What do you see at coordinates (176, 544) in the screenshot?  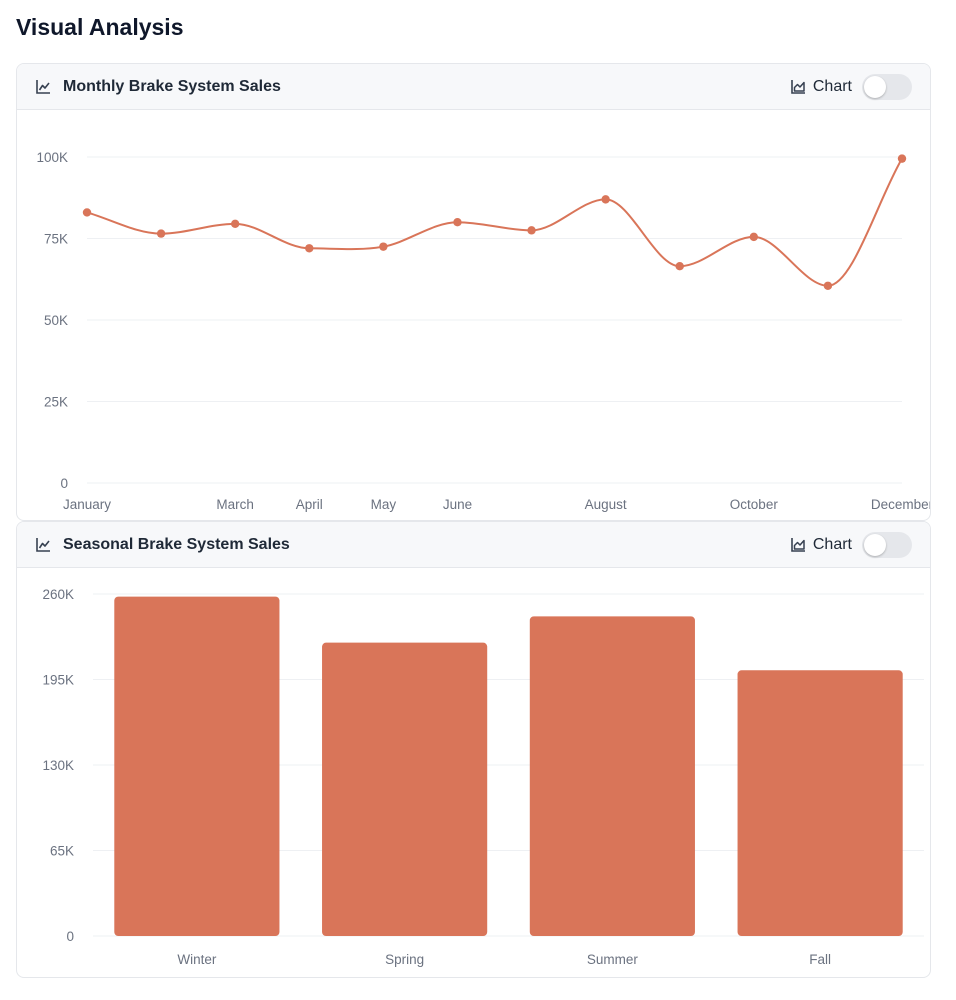 I see `card-title: Seasonal Brake System Sales` at bounding box center [176, 544].